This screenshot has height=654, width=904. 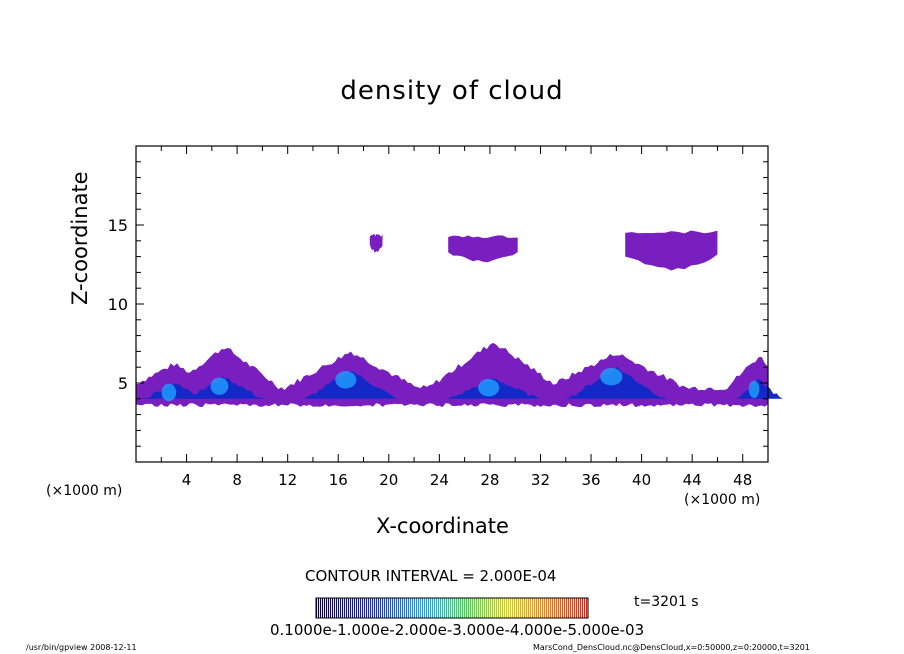 What do you see at coordinates (590, 480) in the screenshot?
I see `x-tick-label: 36` at bounding box center [590, 480].